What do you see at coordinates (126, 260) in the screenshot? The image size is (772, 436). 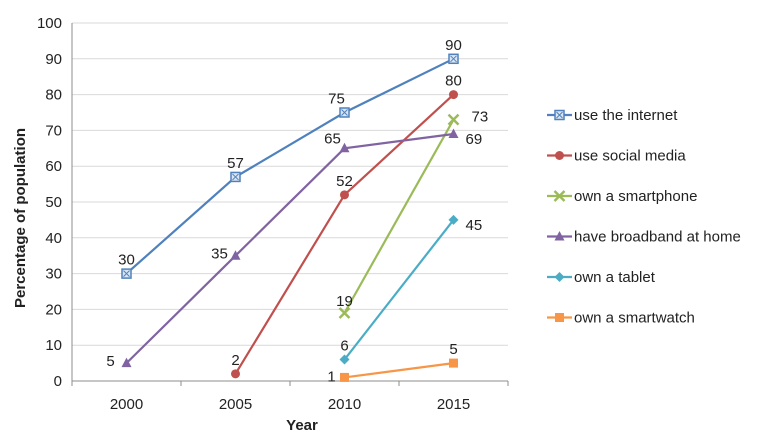 I see `data-label: 30` at bounding box center [126, 260].